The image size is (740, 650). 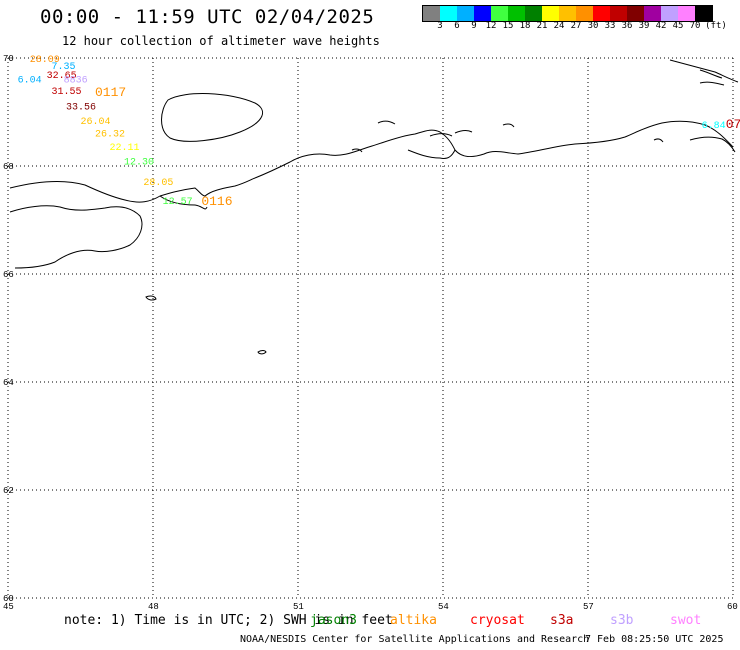 What do you see at coordinates (96, 122) in the screenshot?
I see `swh-label: 26.04` at bounding box center [96, 122].